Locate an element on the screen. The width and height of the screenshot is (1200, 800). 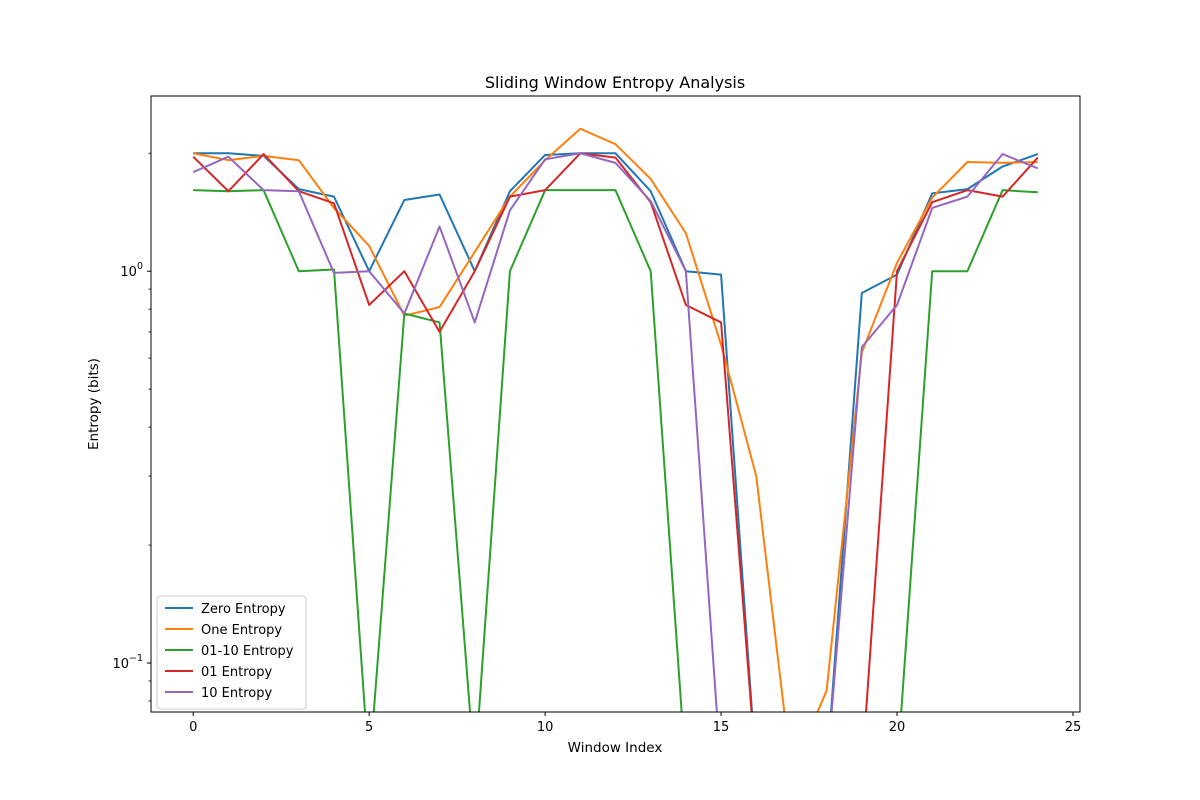
legend-label: One Entropy is located at coordinates (241, 630).